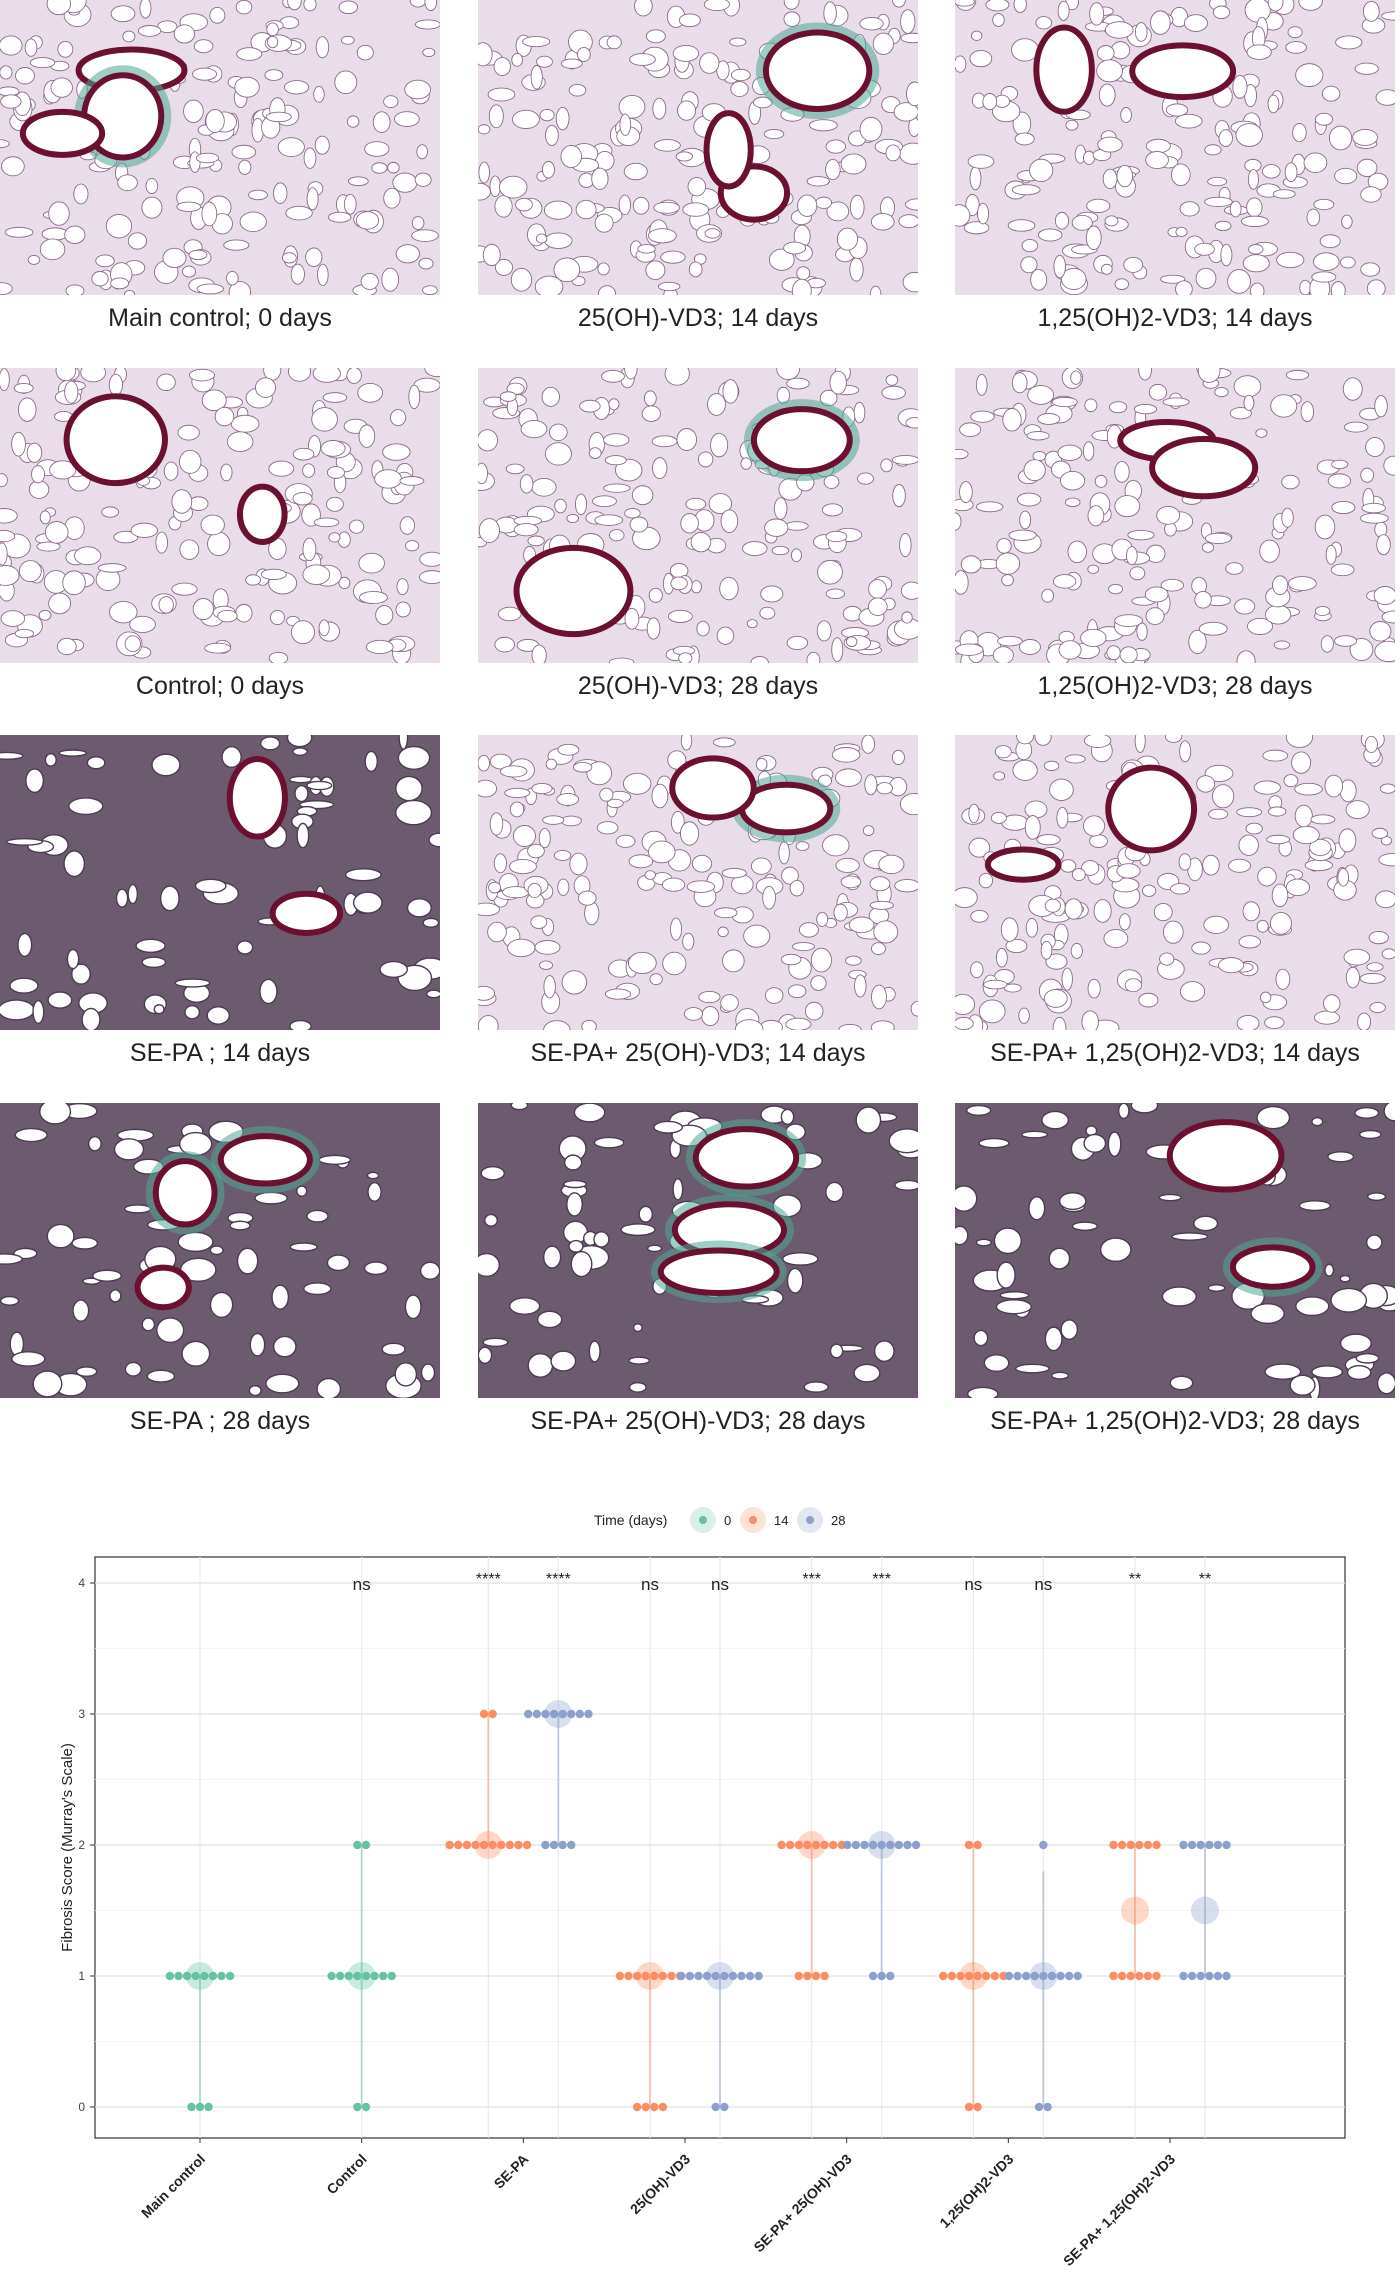  What do you see at coordinates (727, 1520) in the screenshot?
I see `legend-label: 0` at bounding box center [727, 1520].